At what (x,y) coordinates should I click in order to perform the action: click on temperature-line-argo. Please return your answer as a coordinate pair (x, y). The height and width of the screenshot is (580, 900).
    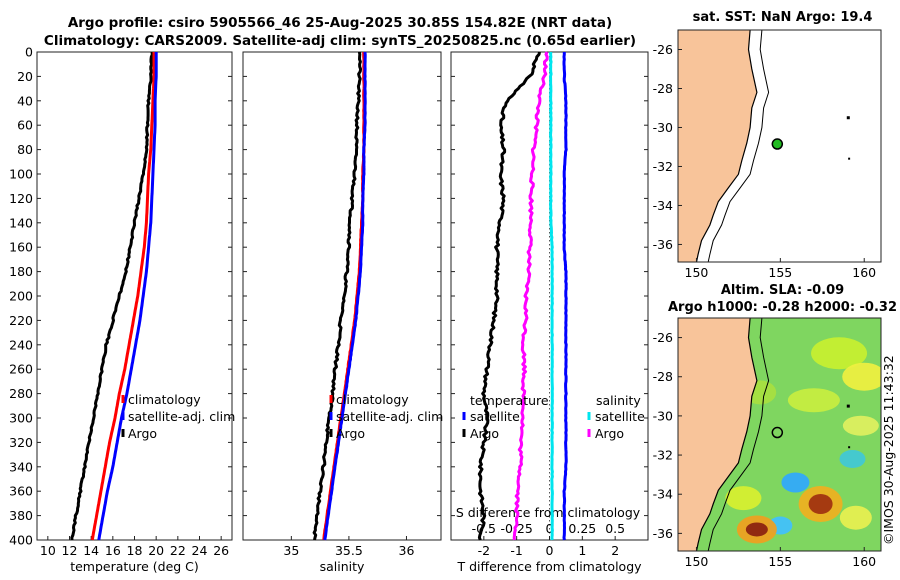
    Looking at the image, I should click on (112, 296).